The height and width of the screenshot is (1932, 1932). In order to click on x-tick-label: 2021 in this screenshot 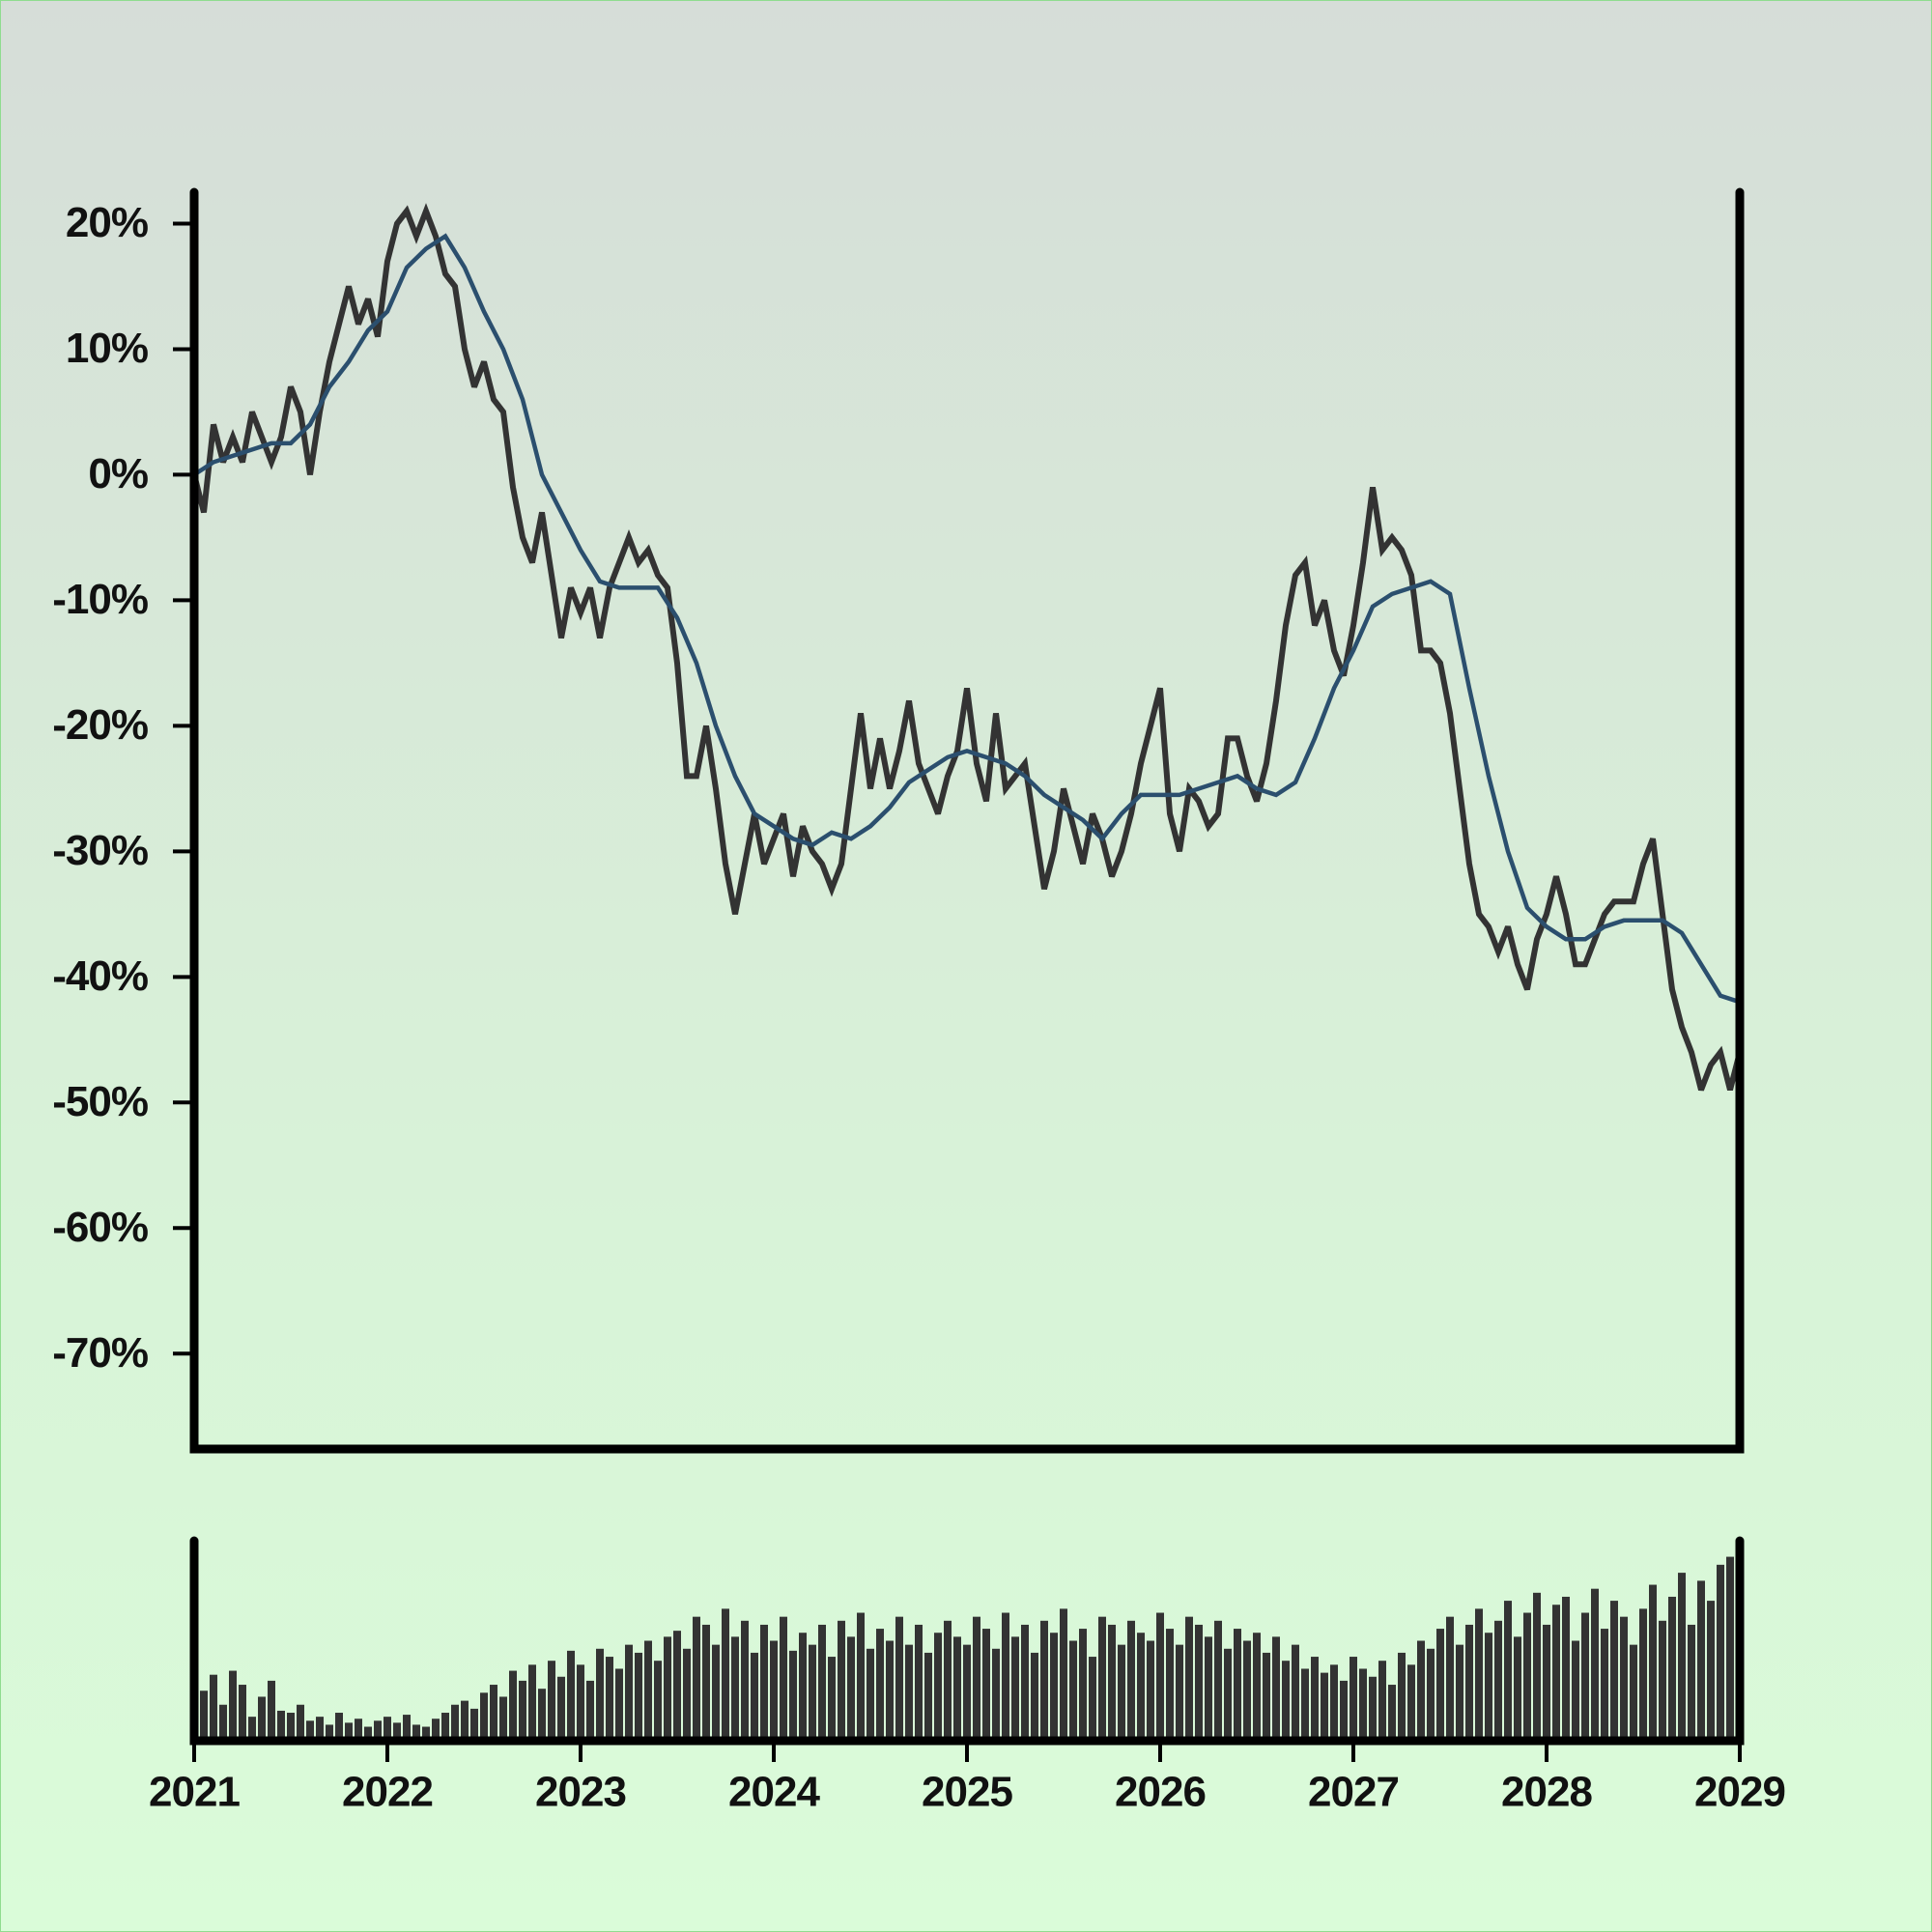, I will do `click(194, 1792)`.